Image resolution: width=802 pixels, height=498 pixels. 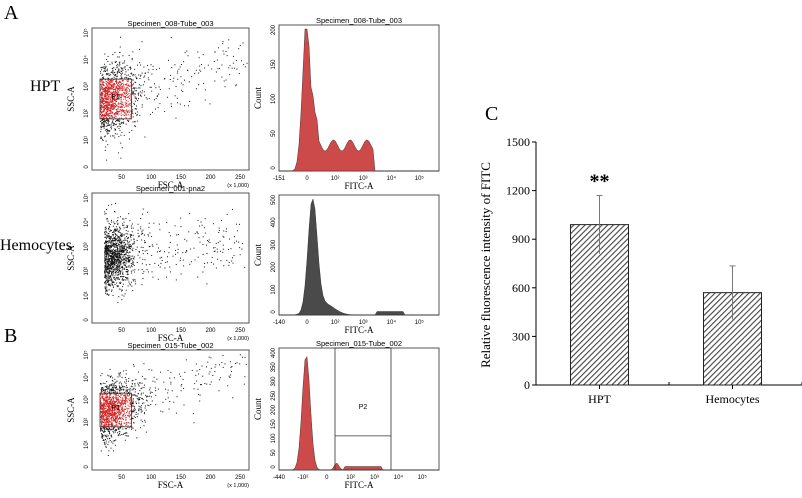 I want to click on y-tick-label: 10⁴, so click(x=86, y=60).